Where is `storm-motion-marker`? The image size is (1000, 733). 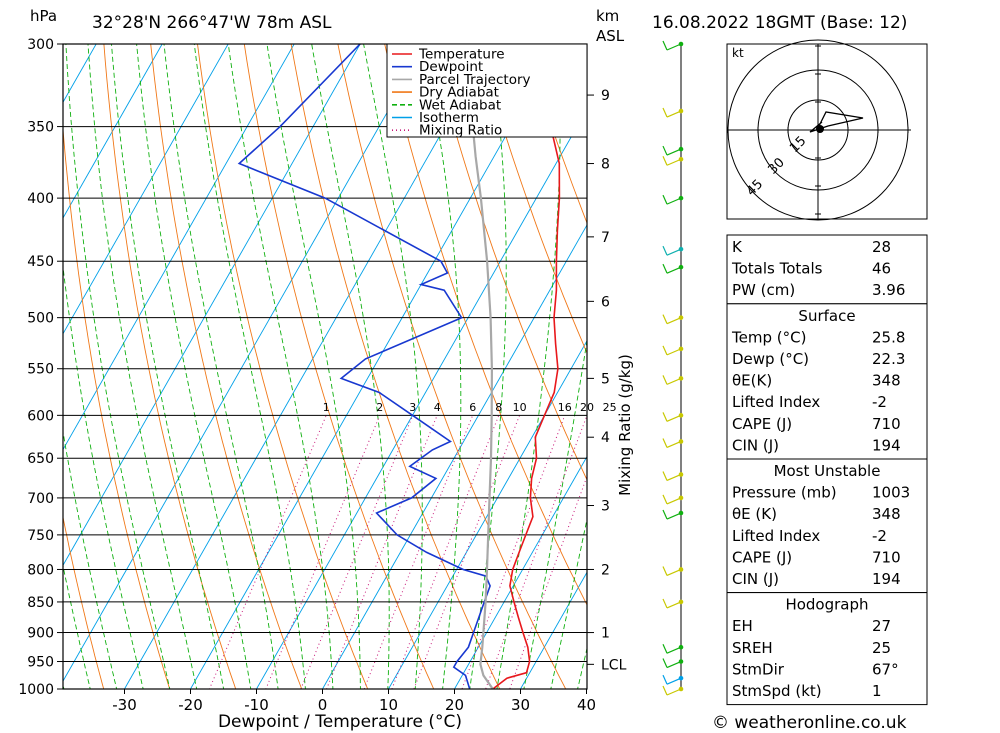
storm-motion-marker is located at coordinates (820, 129).